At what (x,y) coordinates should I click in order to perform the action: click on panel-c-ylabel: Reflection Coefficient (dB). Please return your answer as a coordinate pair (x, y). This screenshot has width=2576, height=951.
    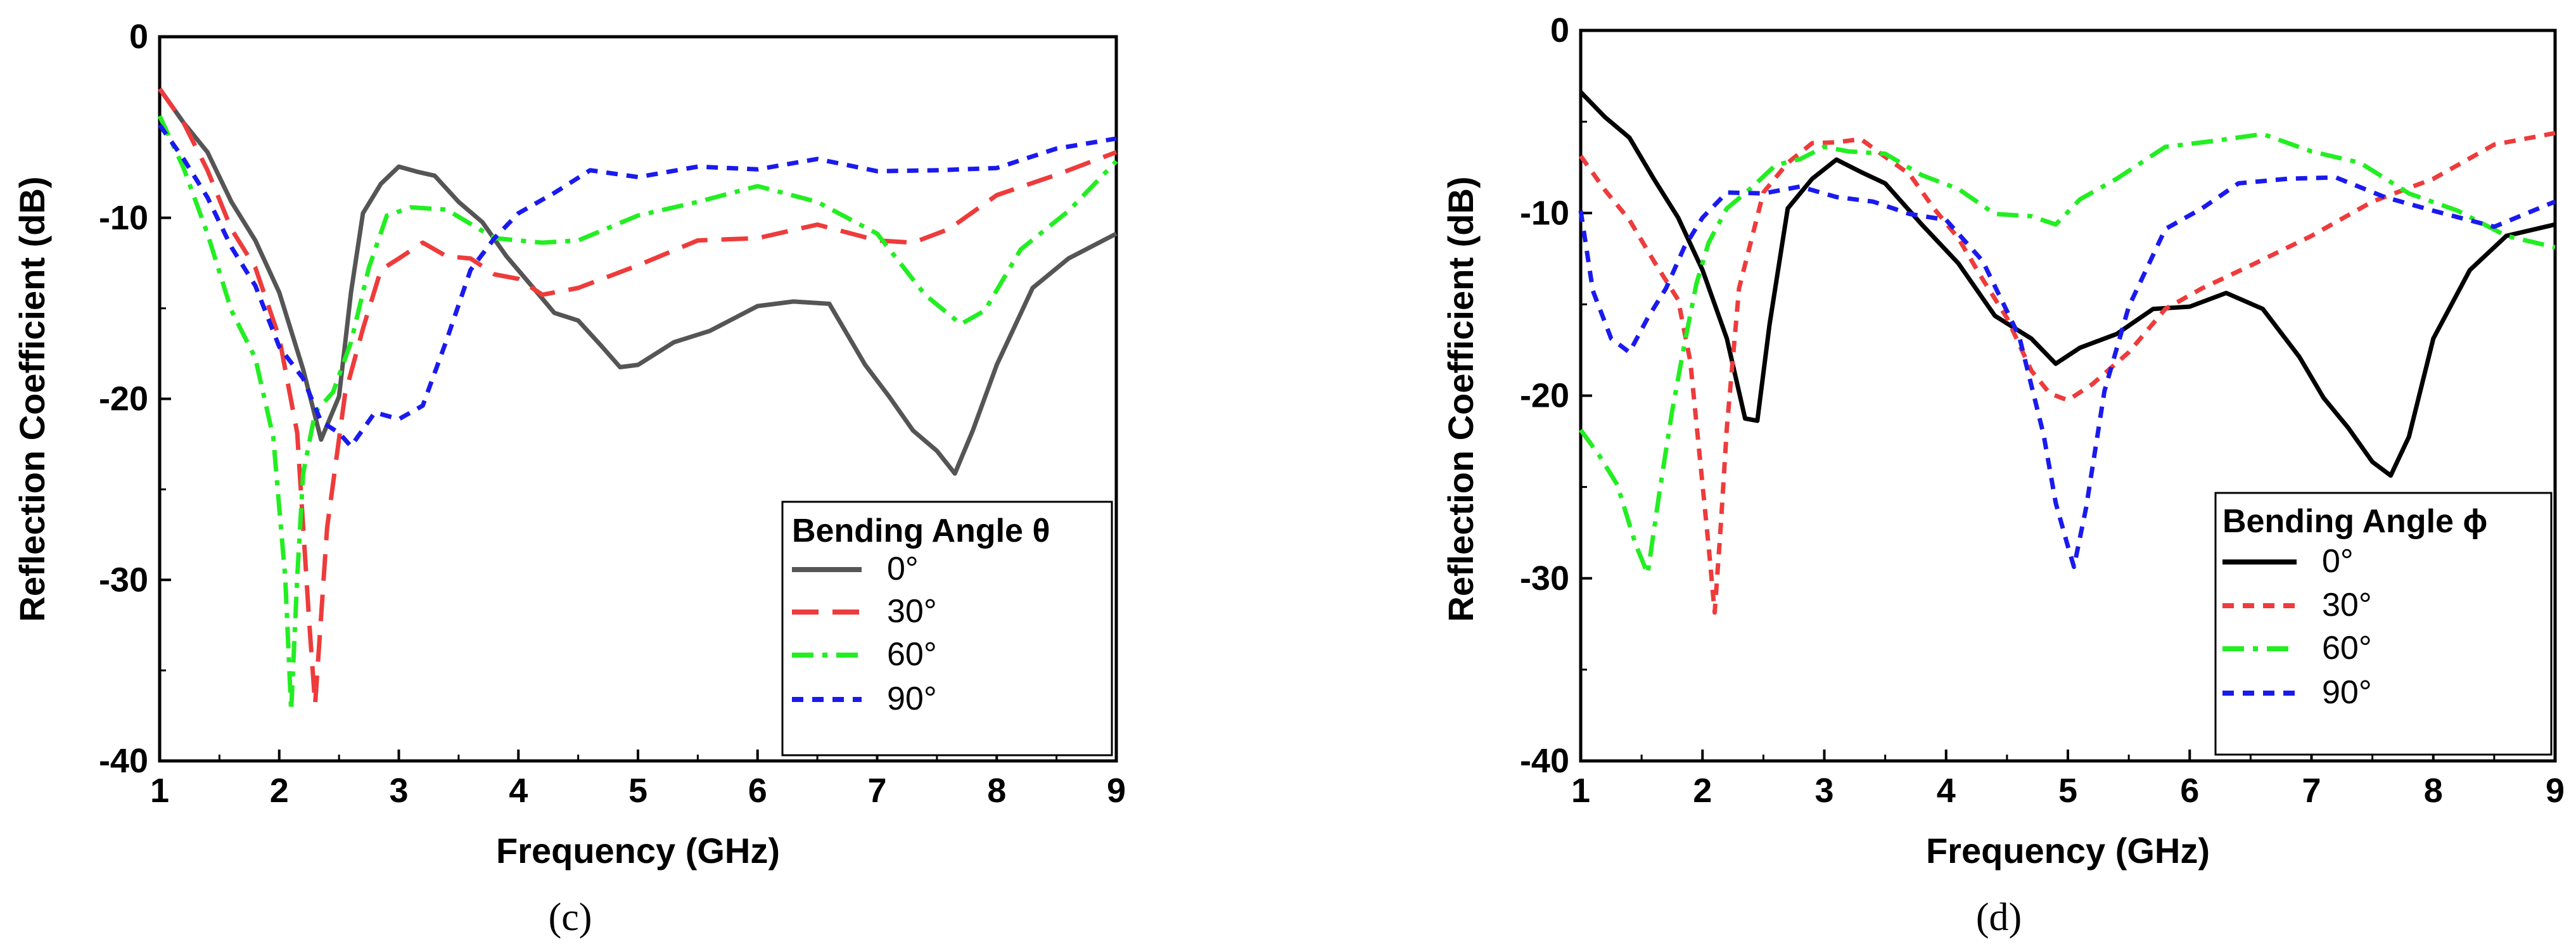
    Looking at the image, I should click on (32, 399).